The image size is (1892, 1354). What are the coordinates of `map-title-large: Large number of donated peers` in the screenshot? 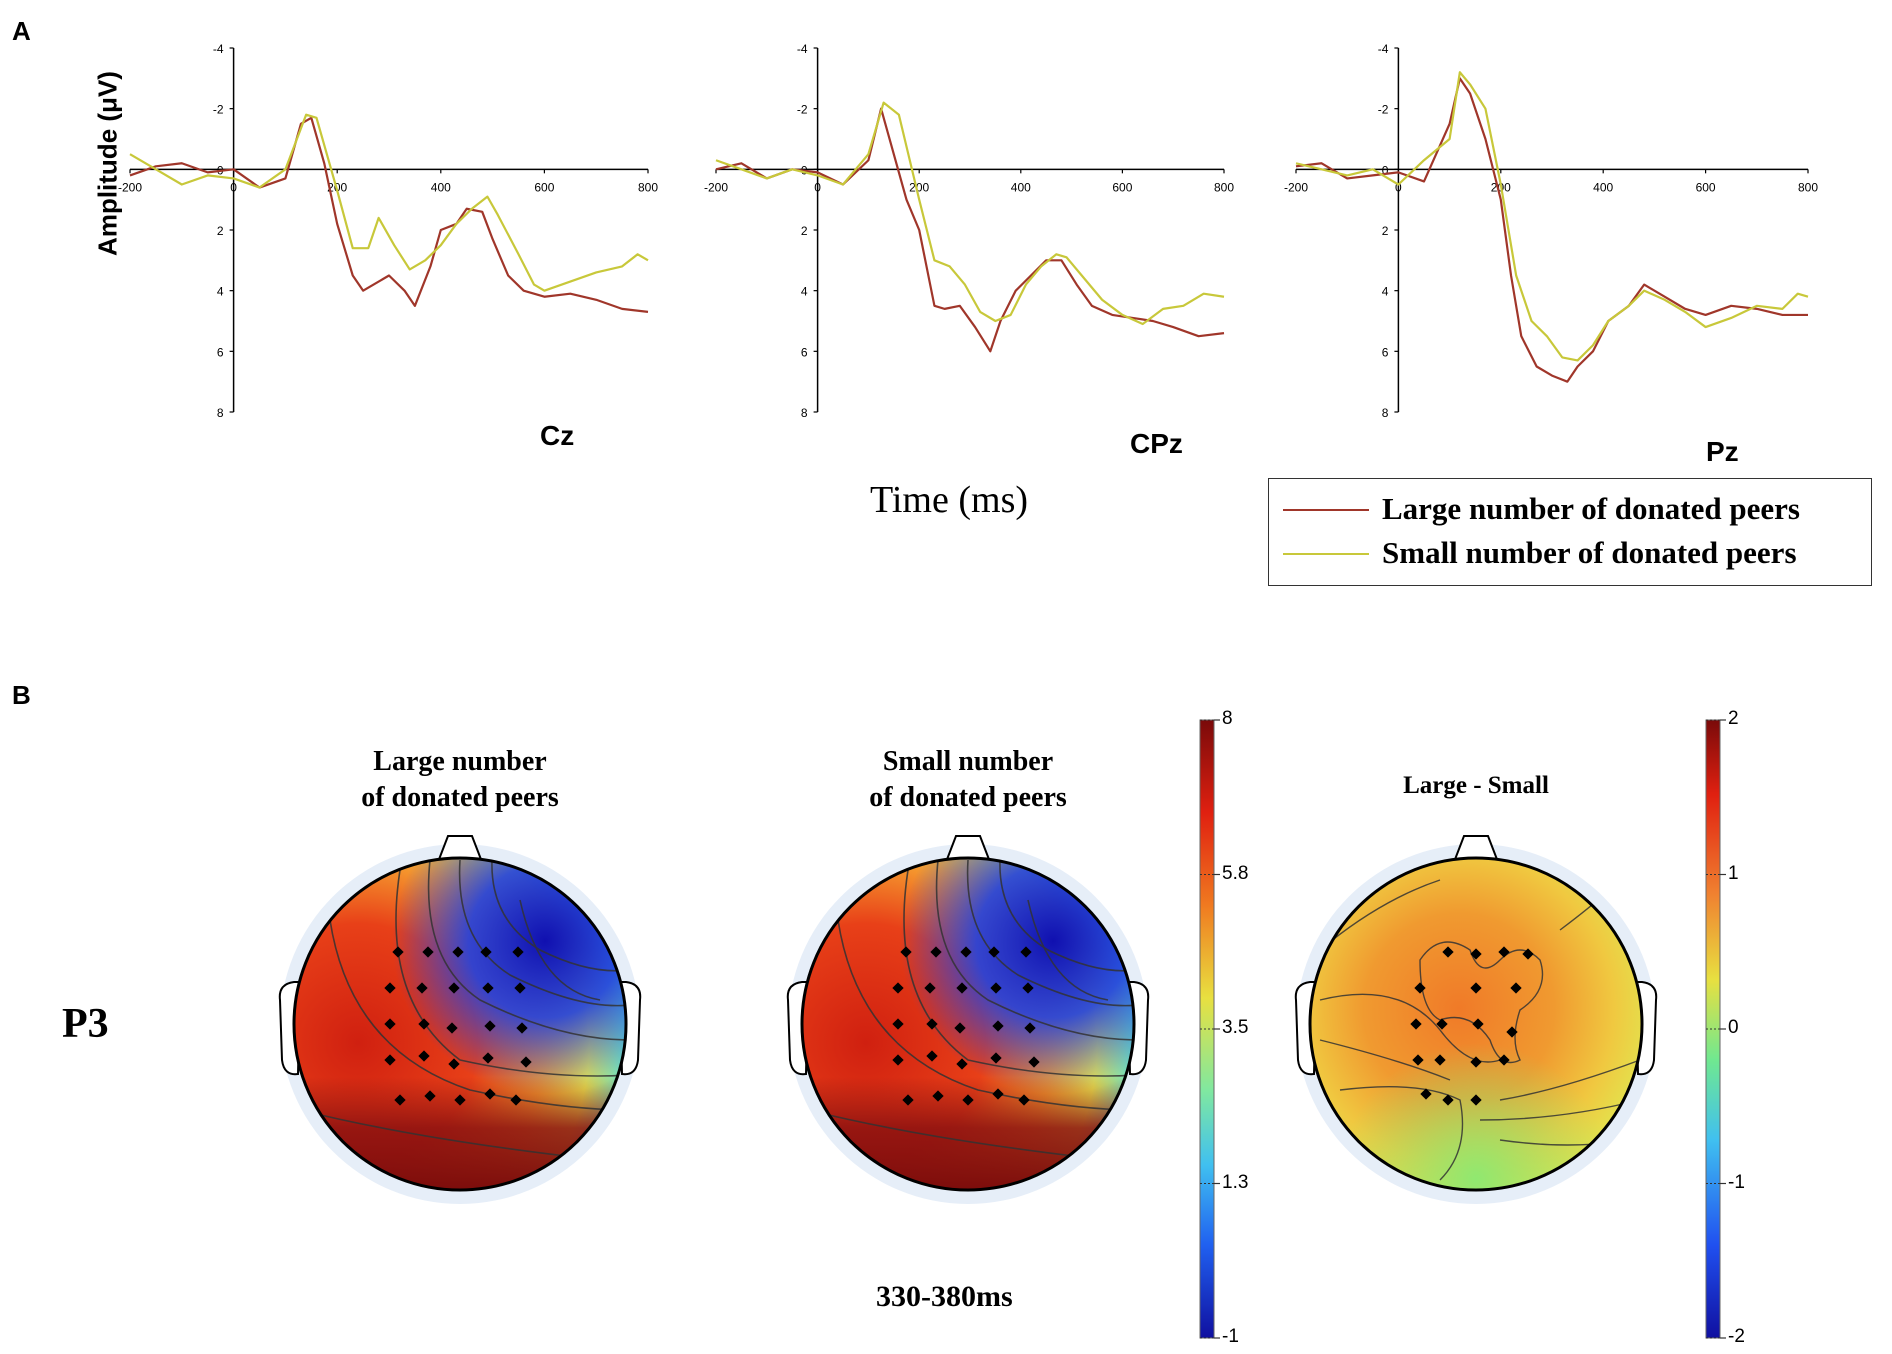 It's located at (460, 779).